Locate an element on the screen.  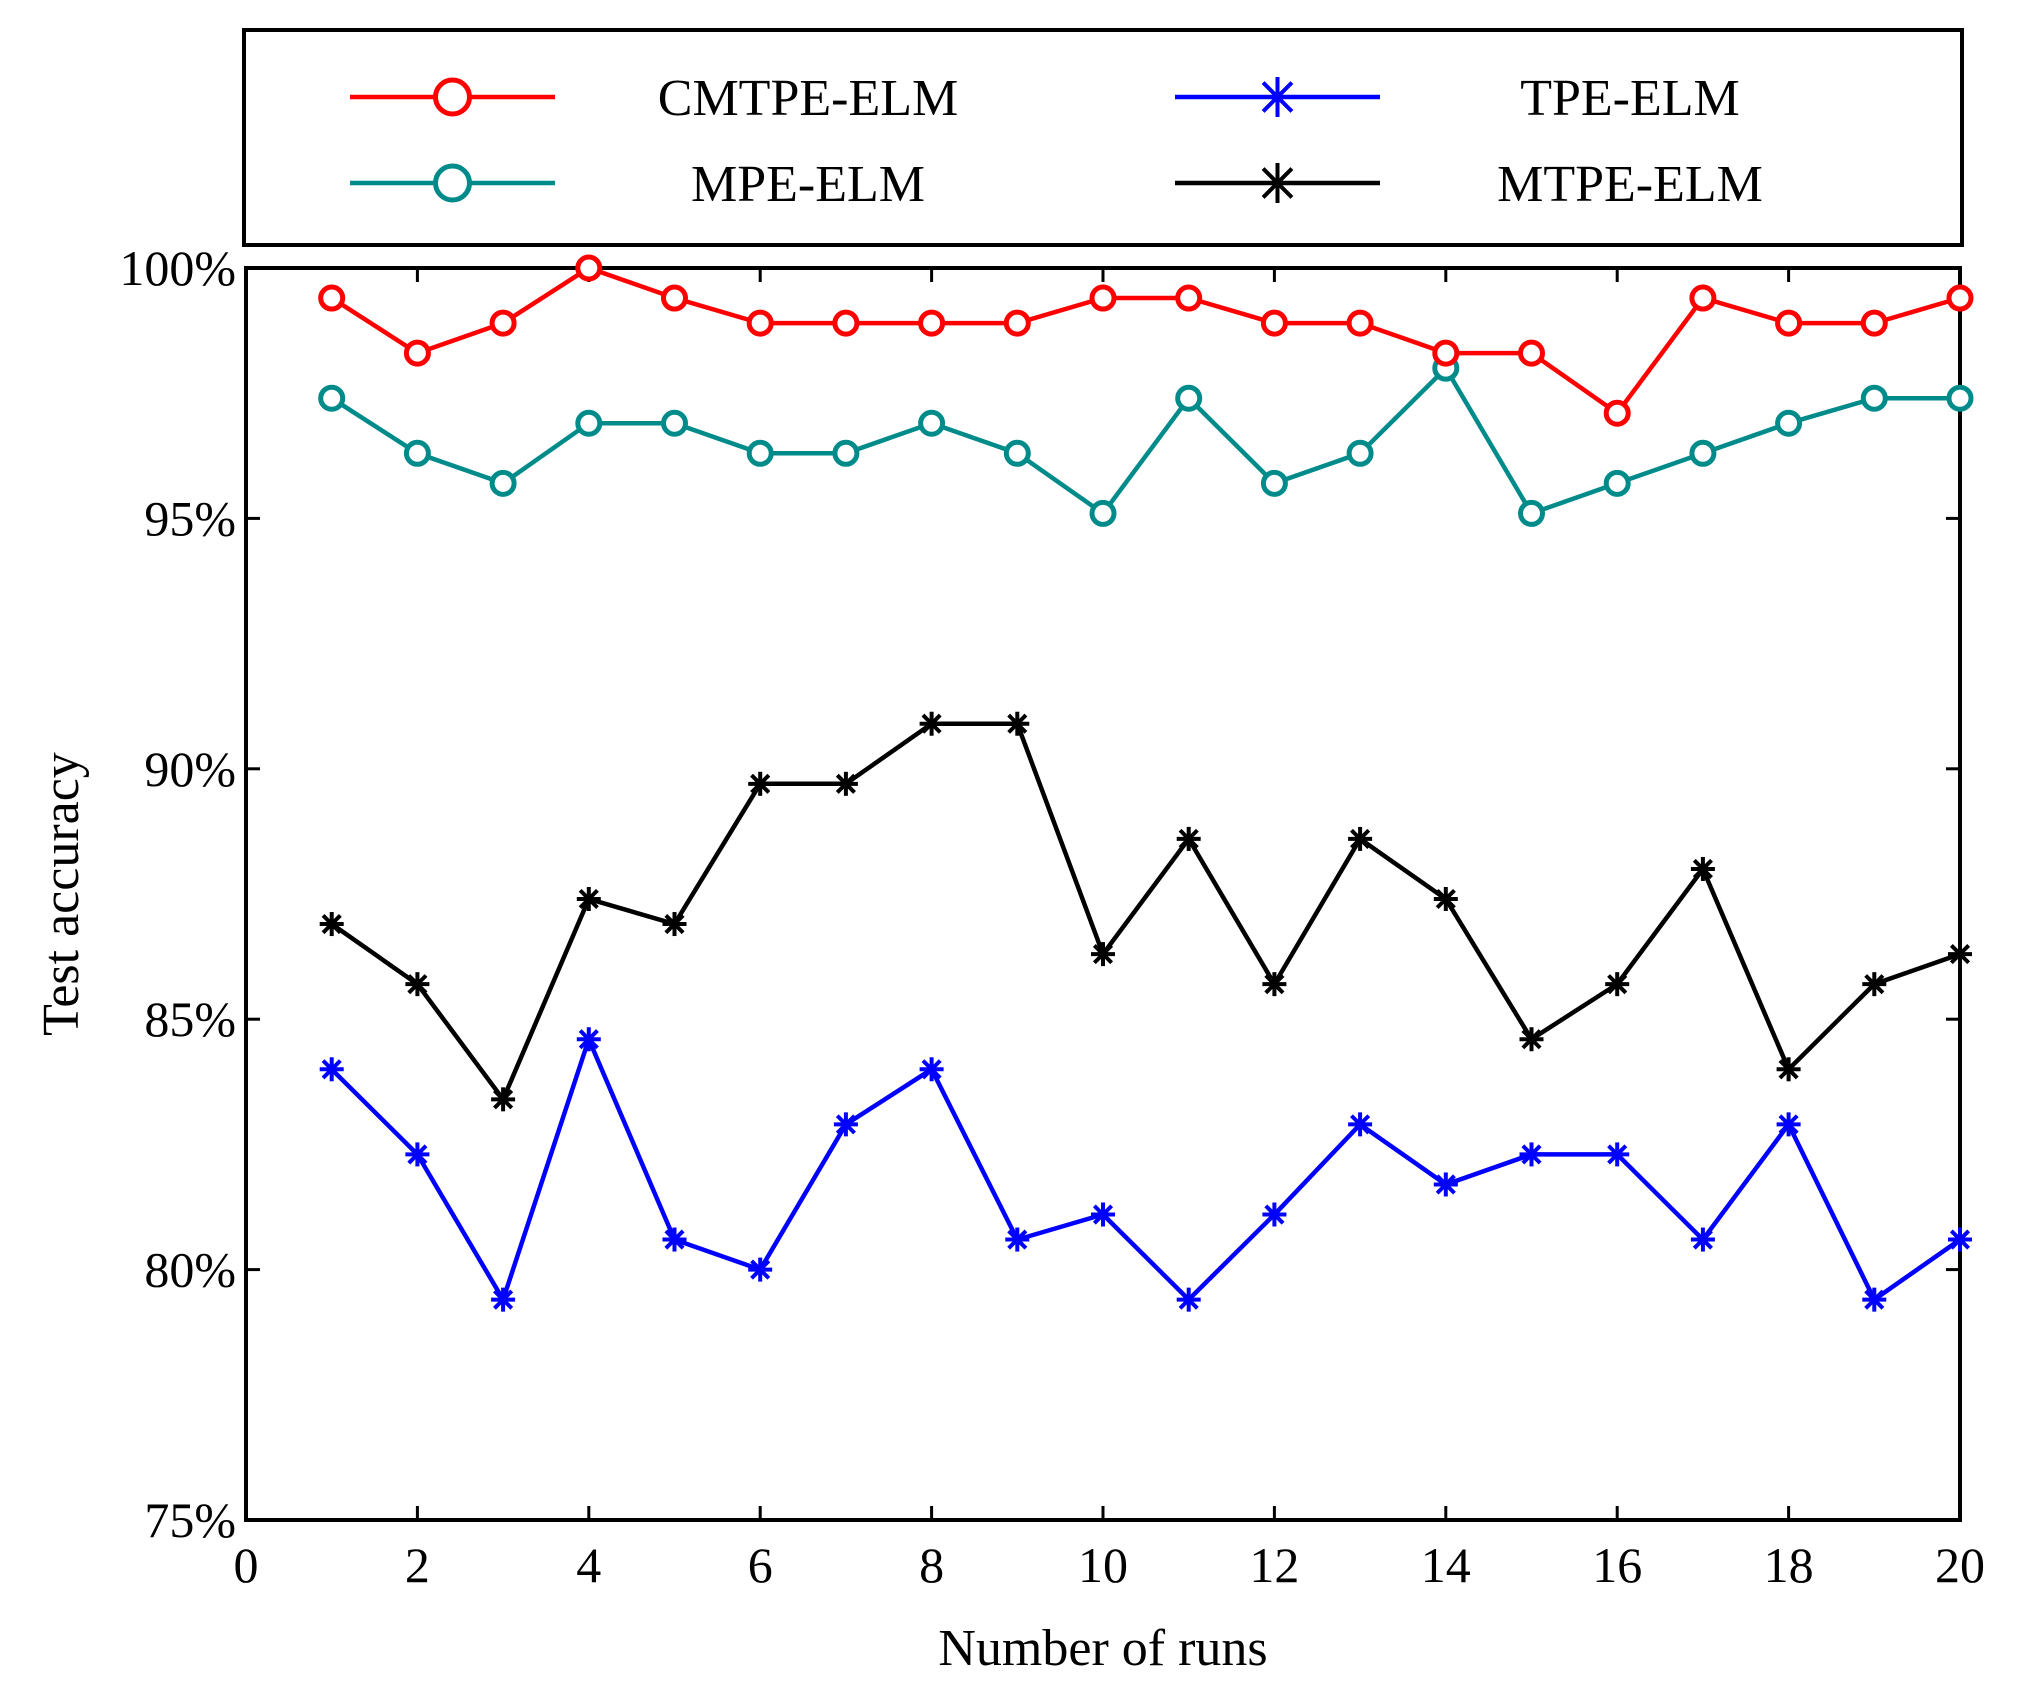
x-tick-label: 2 is located at coordinates (417, 1565).